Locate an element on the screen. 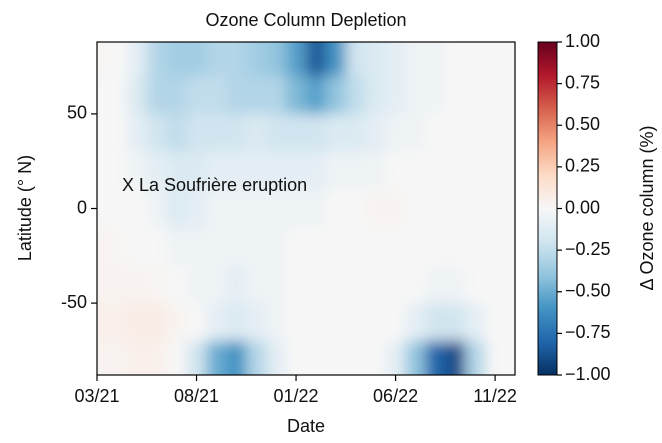 The height and width of the screenshot is (443, 662). colorbar-tick-label: 0.75 is located at coordinates (582, 82).